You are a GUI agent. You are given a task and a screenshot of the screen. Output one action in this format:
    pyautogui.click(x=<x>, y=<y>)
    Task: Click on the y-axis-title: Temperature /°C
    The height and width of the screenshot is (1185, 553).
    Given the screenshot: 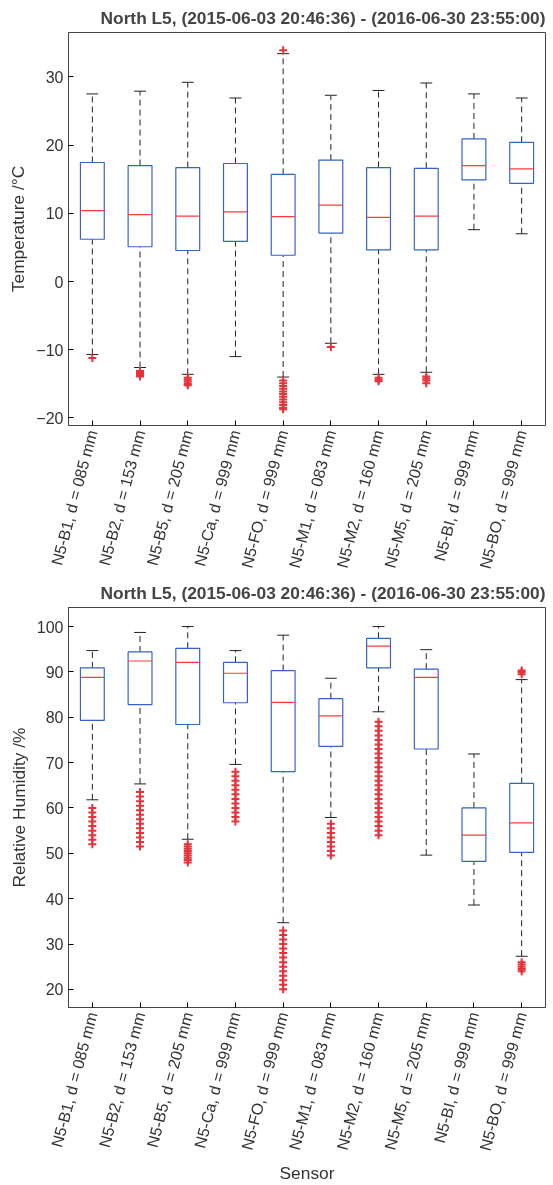 What is the action you would take?
    pyautogui.click(x=18, y=229)
    